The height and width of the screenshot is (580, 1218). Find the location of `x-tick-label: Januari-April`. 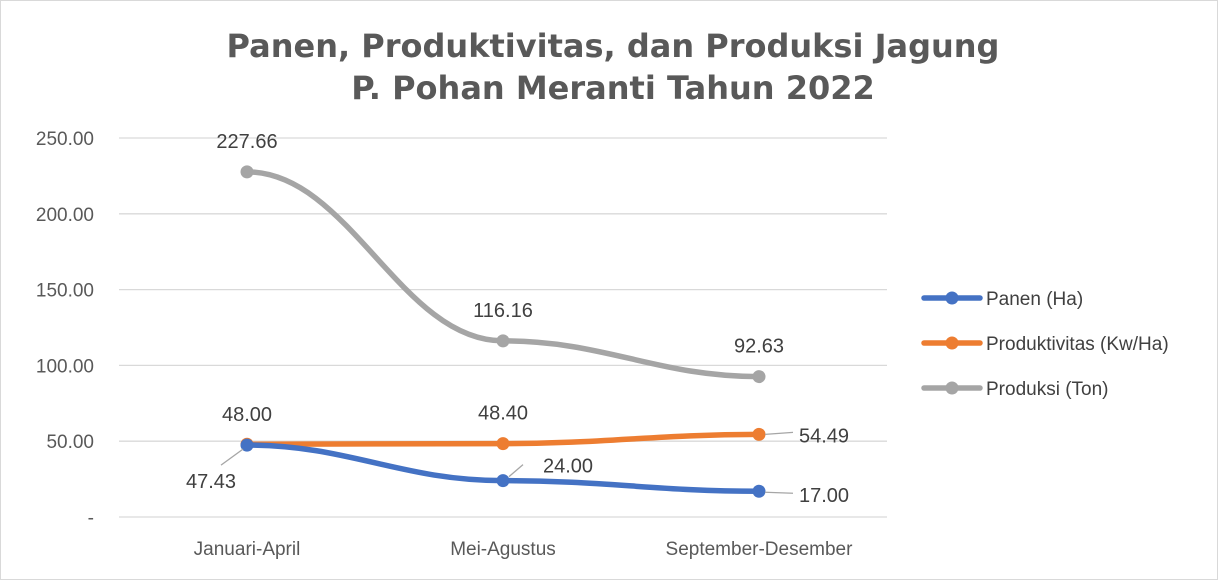

x-tick-label: Januari-April is located at coordinates (247, 549).